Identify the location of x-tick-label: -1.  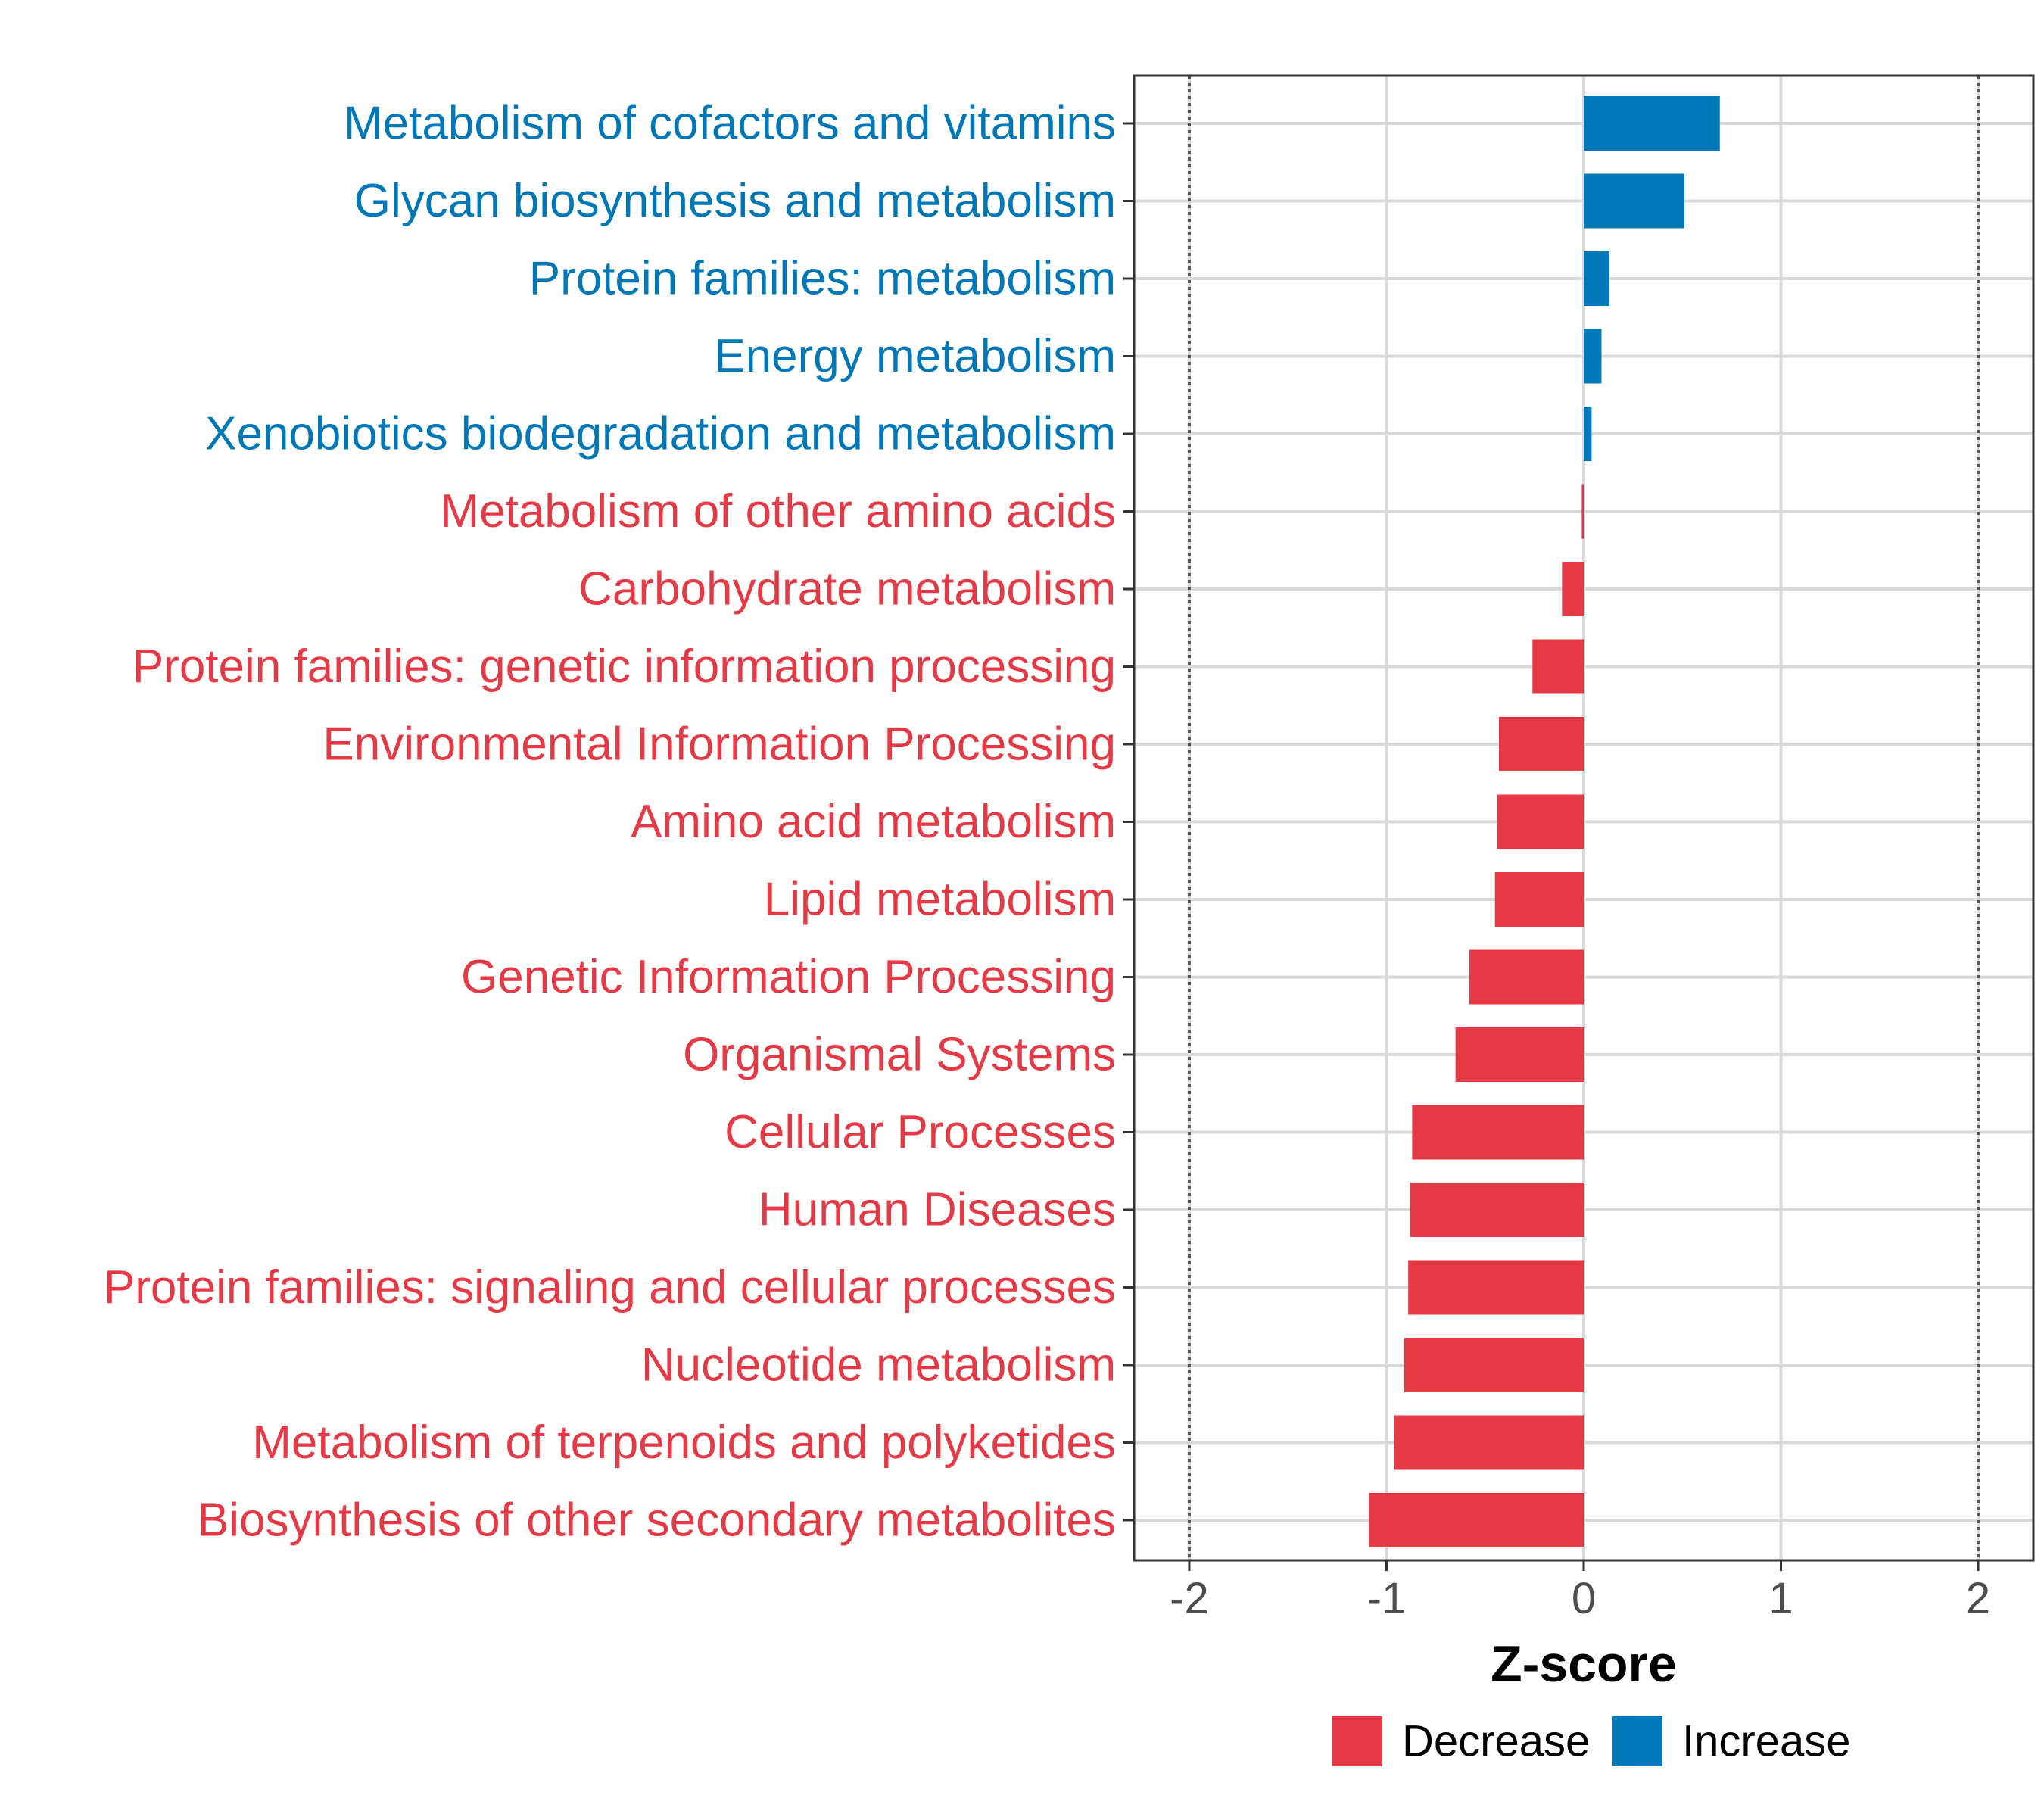
(1387, 1599).